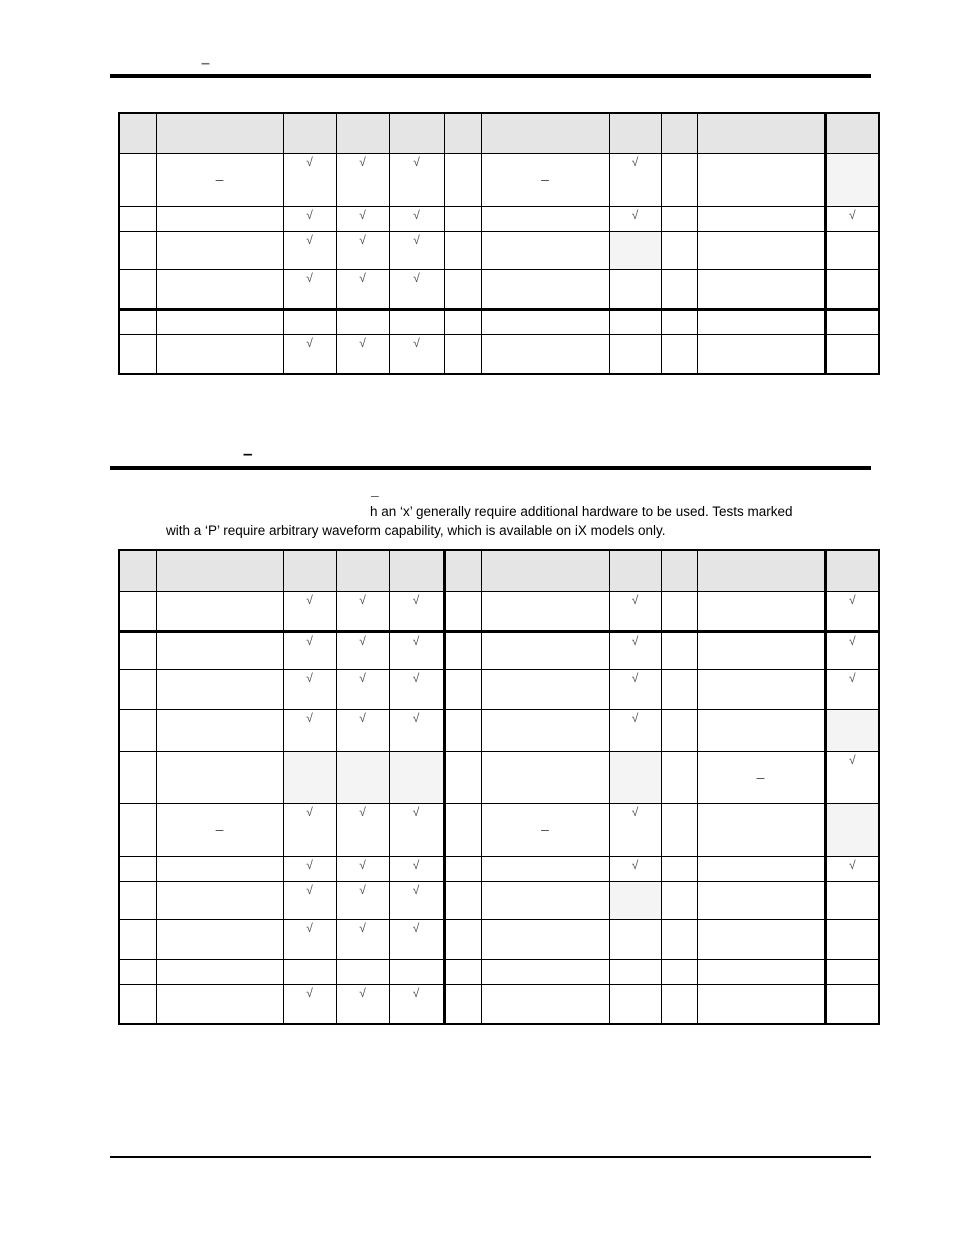  Describe the element at coordinates (499, 179) in the screenshot. I see `table-row: – √ √ √ – √` at that location.